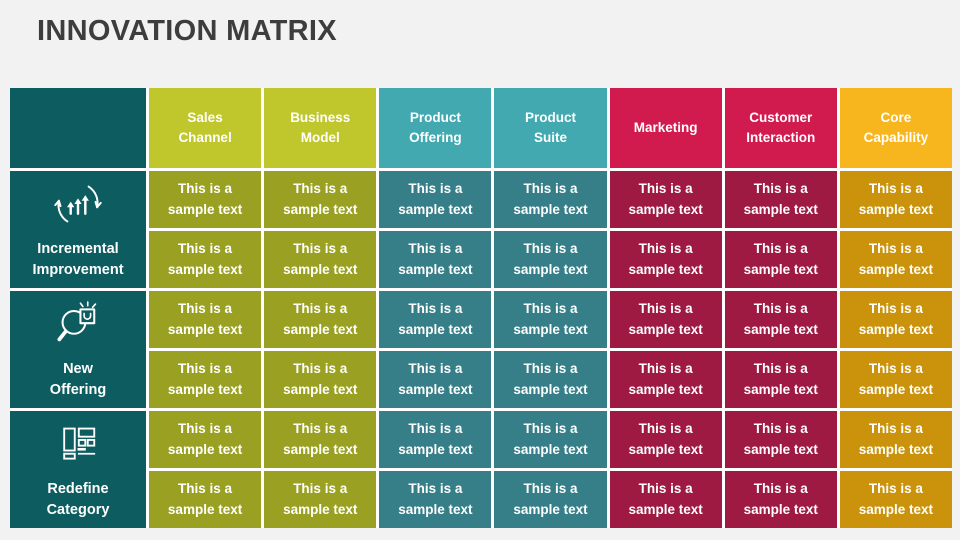 This screenshot has height=540, width=960. I want to click on layout-wireframe-icon, so click(78, 444).